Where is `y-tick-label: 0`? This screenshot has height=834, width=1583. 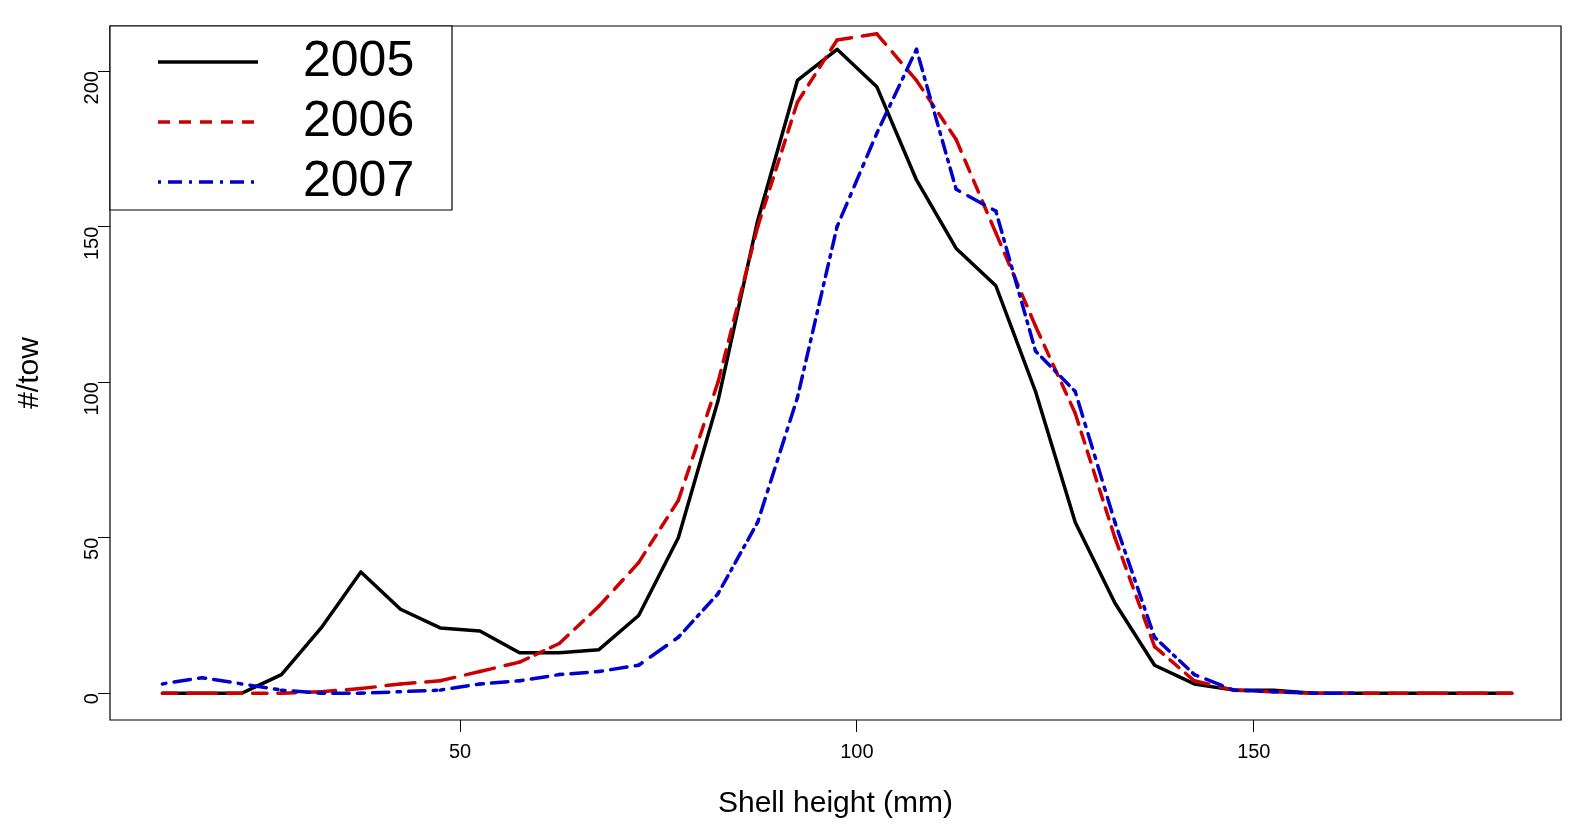 y-tick-label: 0 is located at coordinates (90, 699).